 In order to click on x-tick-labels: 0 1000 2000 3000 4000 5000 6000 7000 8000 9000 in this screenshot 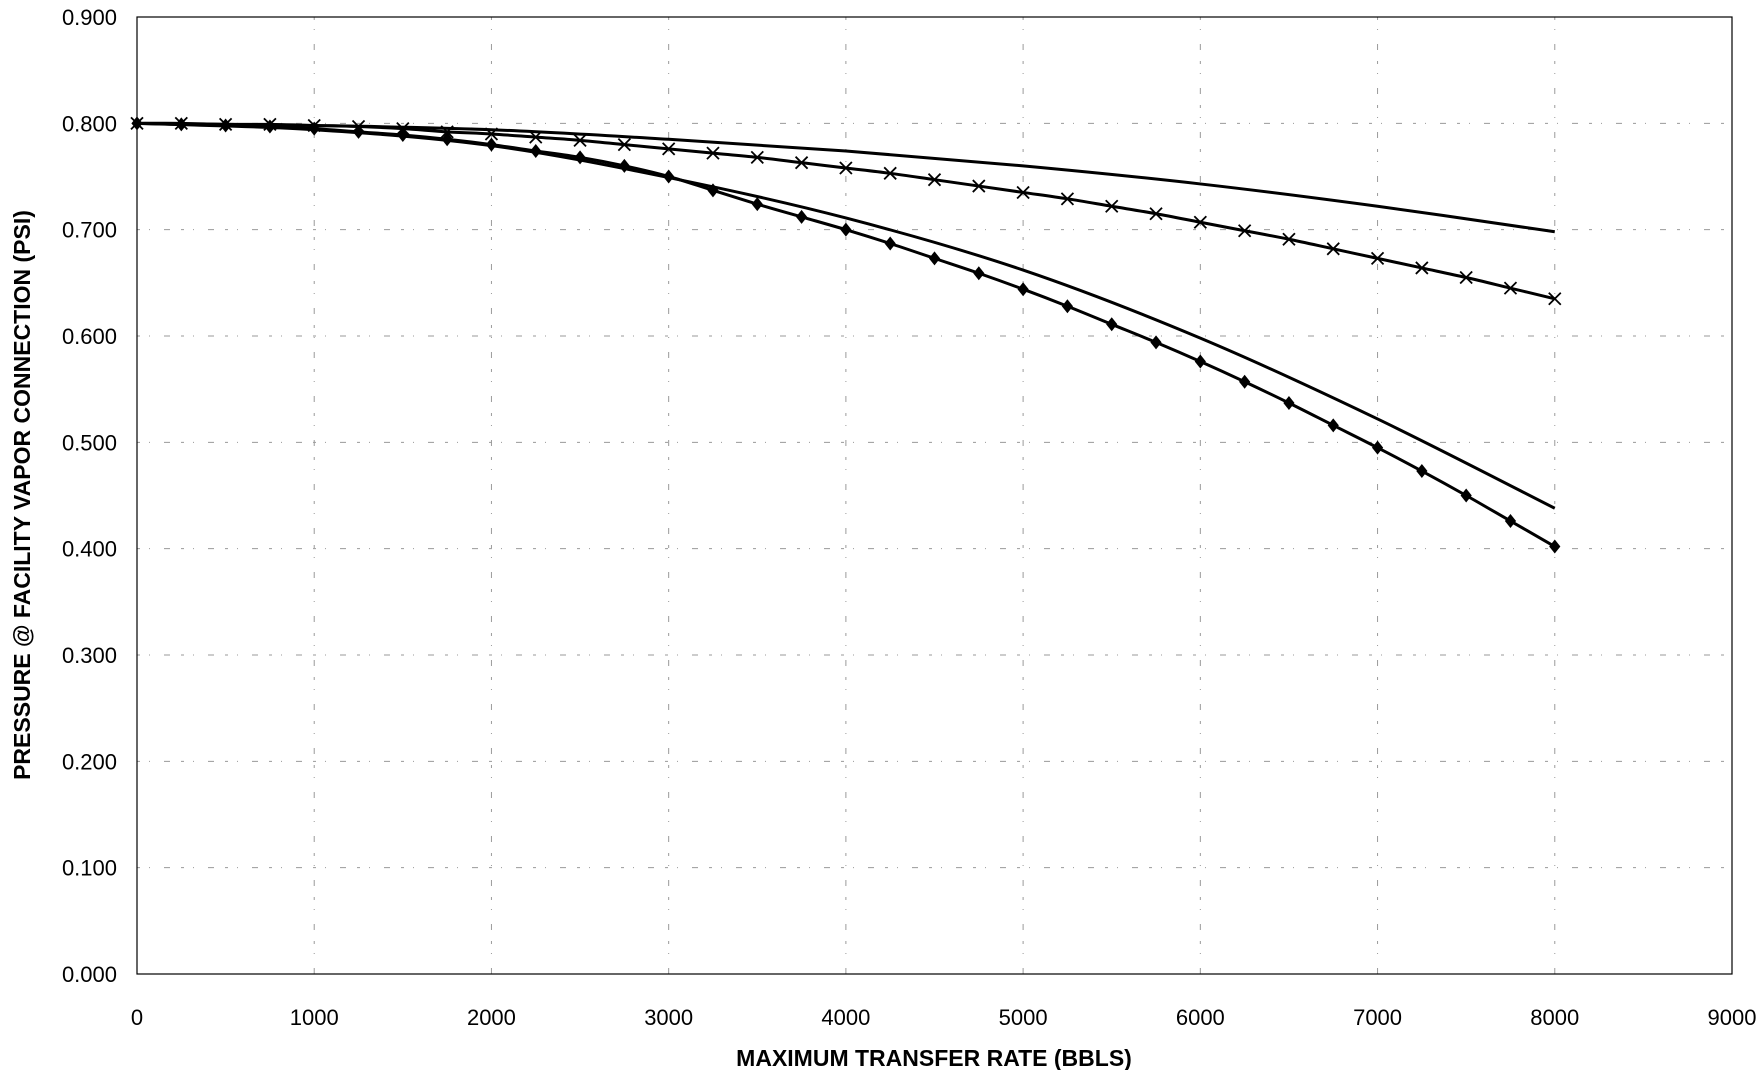, I will do `click(944, 1017)`.